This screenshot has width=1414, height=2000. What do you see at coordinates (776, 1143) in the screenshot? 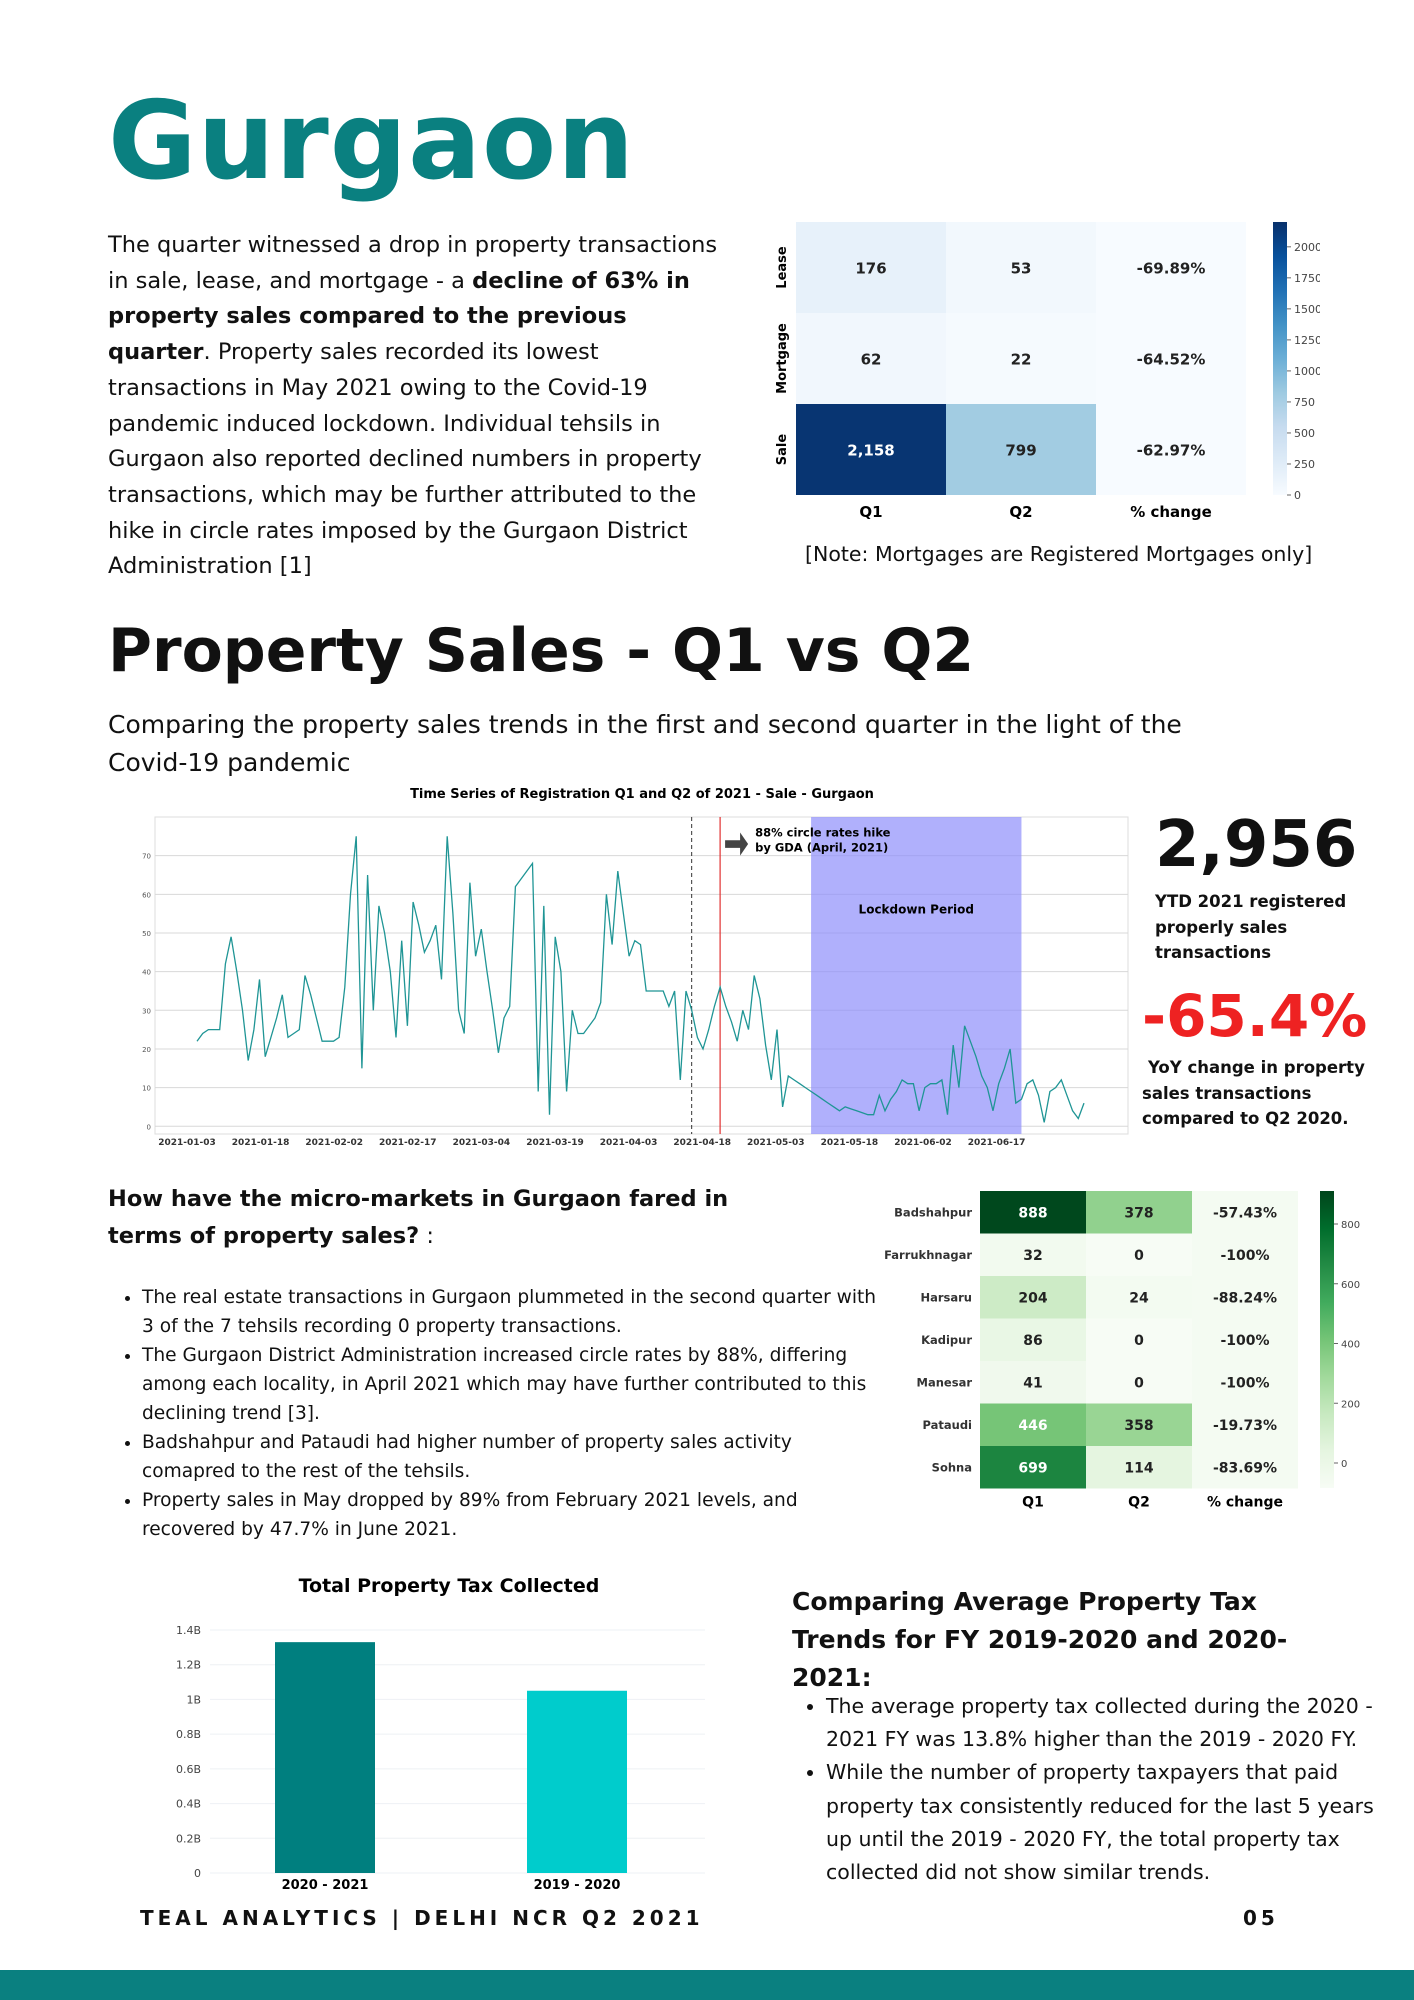
I see `x-tick-label: 2021-05-03` at bounding box center [776, 1143].